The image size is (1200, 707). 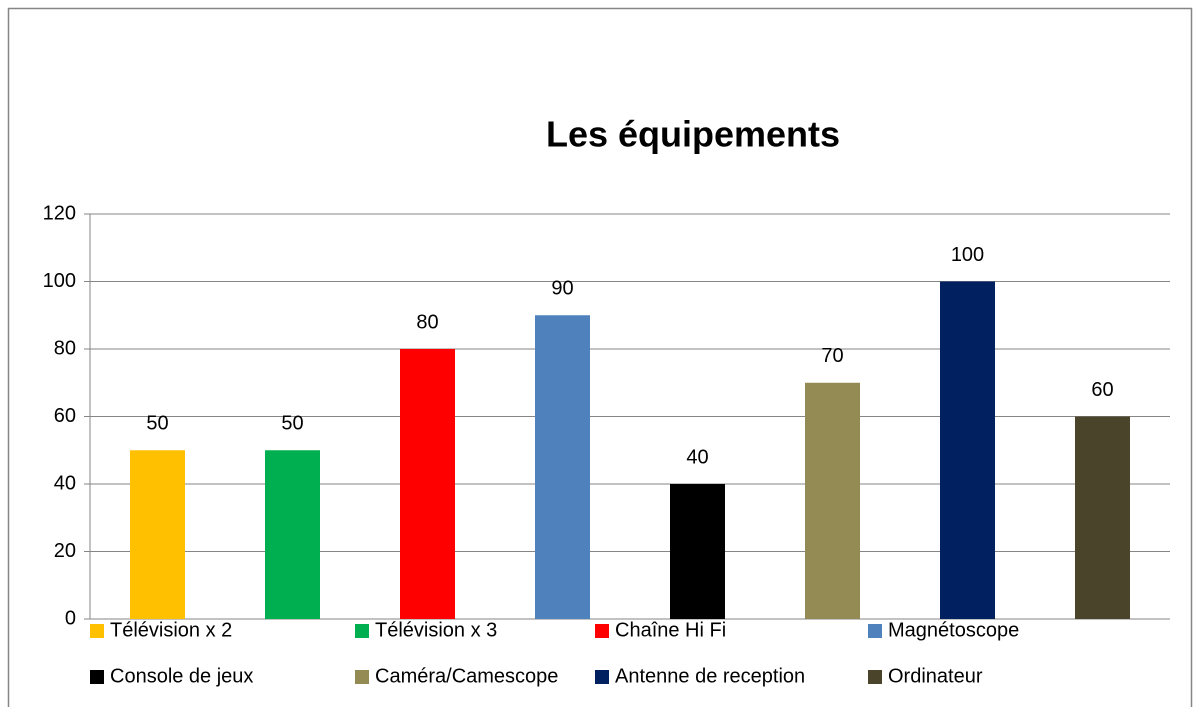 What do you see at coordinates (59, 281) in the screenshot?
I see `y-tick-label: 100` at bounding box center [59, 281].